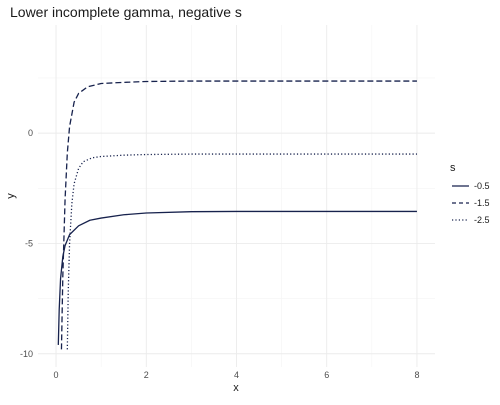  What do you see at coordinates (326, 375) in the screenshot?
I see `x-tick-label: 6` at bounding box center [326, 375].